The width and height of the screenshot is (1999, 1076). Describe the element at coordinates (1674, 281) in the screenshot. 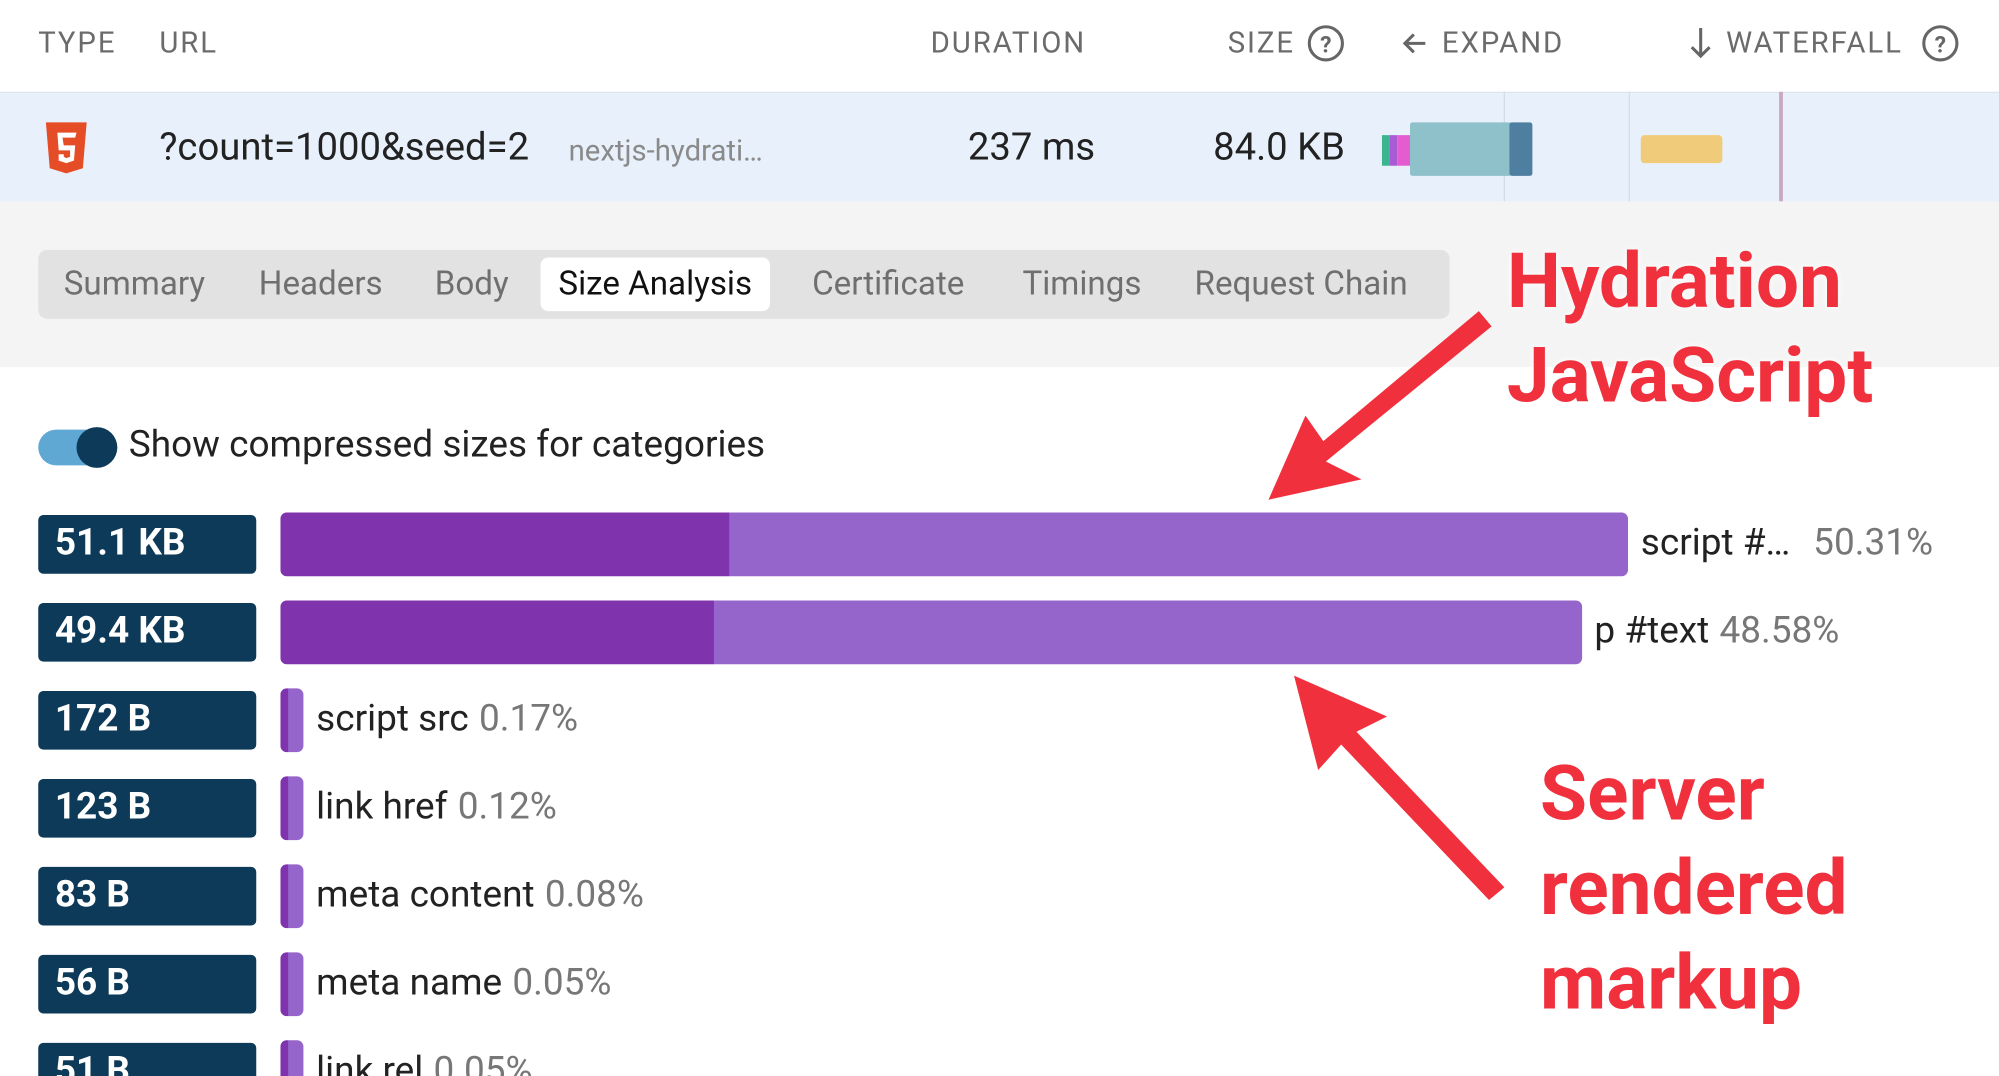

I see `annotation-line: Hydration` at that location.